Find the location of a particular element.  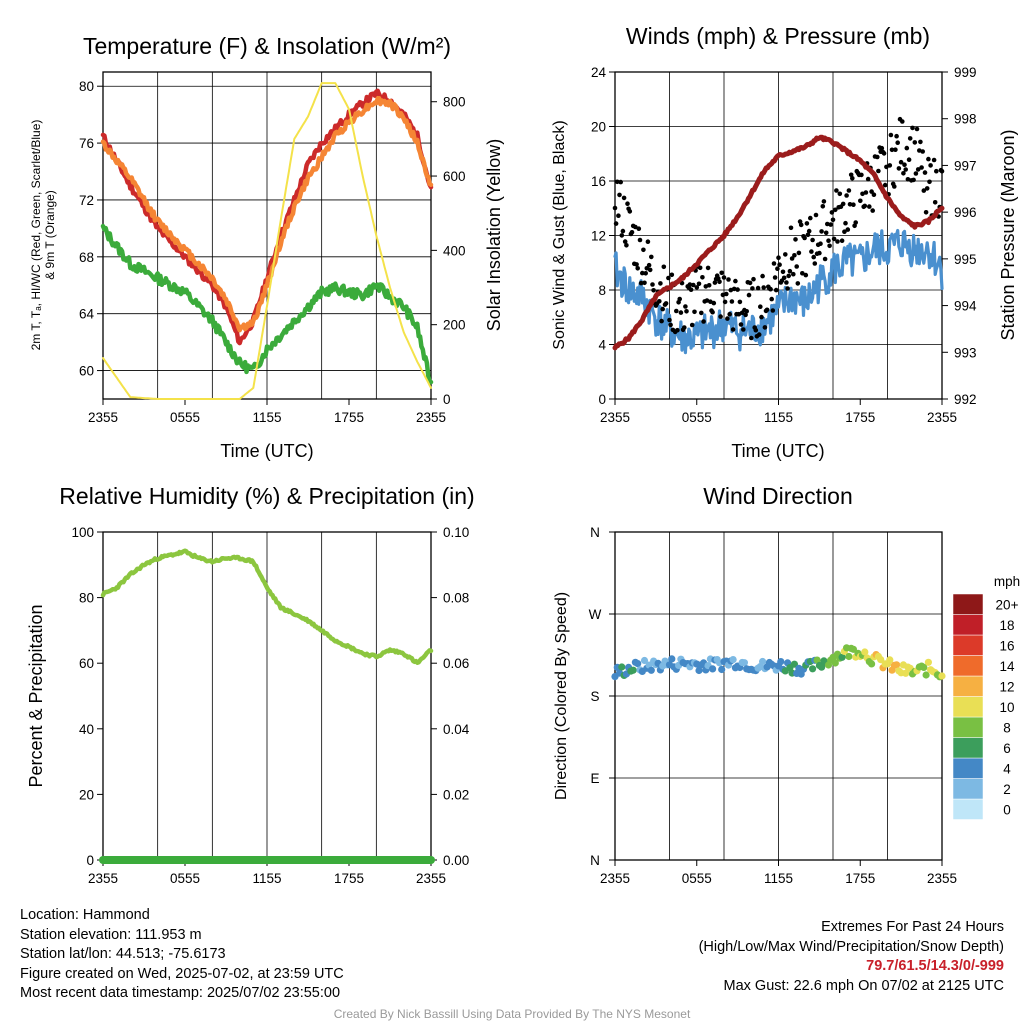

temp-ylabel-left-2: & 9m T (Orange) is located at coordinates (50, 235).